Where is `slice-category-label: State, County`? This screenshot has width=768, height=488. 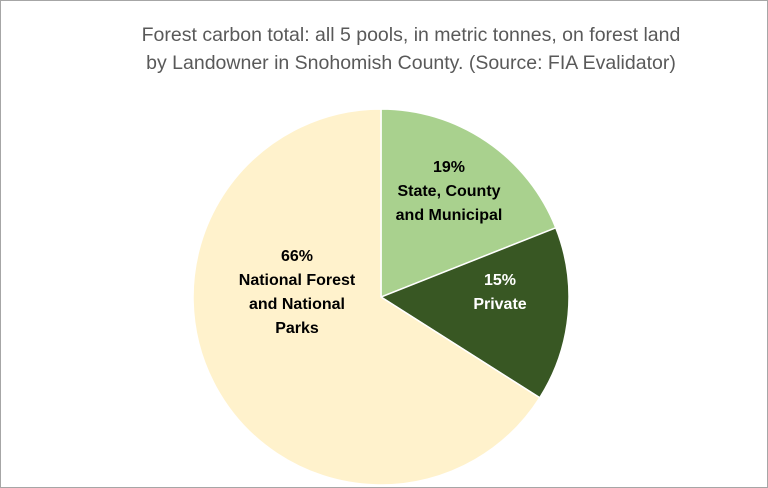
slice-category-label: State, County is located at coordinates (448, 191).